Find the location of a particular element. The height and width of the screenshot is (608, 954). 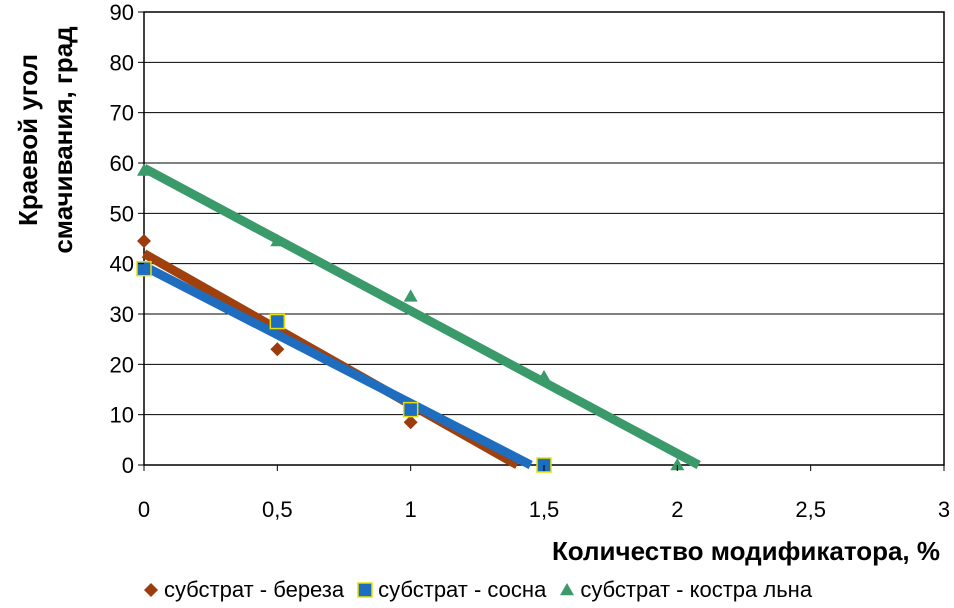

y-tick-label-9: 90 is located at coordinates (122, 12).